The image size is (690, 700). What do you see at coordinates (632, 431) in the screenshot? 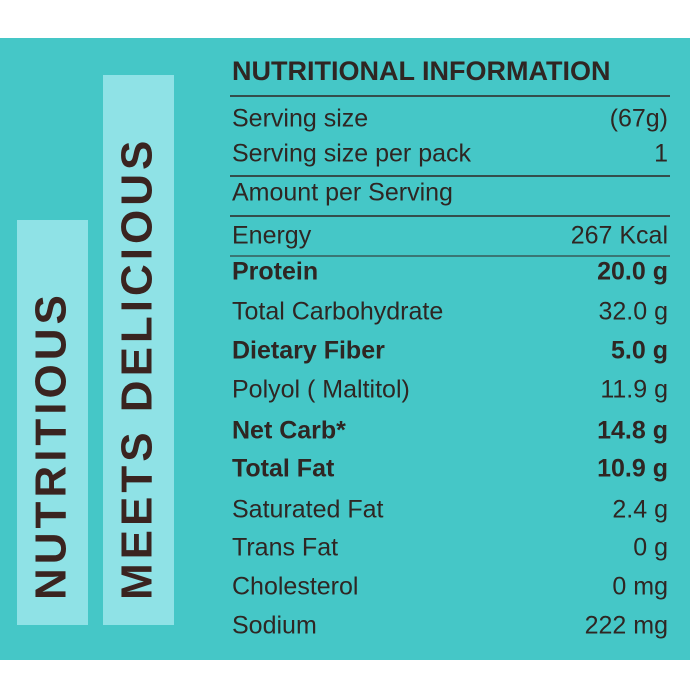
I see `row-value: 14.8 g` at bounding box center [632, 431].